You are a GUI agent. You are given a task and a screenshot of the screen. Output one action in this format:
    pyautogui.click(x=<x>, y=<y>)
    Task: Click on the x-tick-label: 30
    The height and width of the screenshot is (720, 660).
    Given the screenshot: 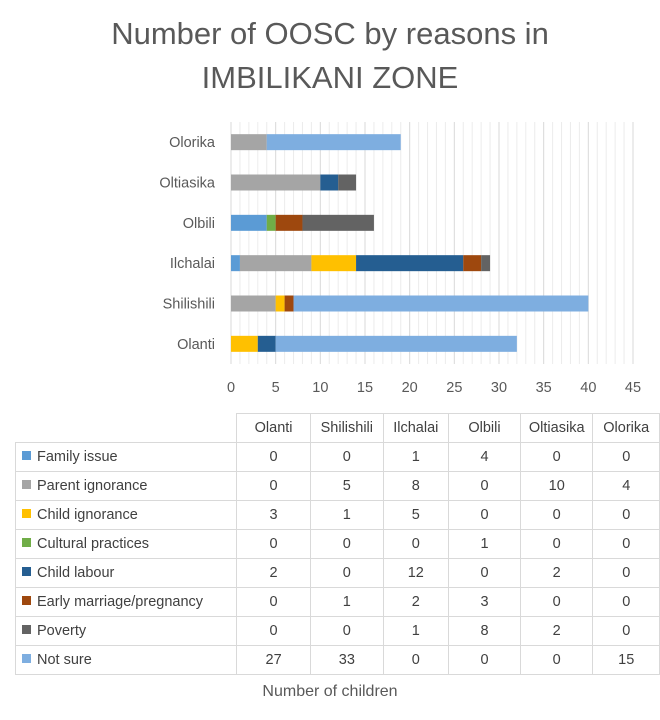 What is the action you would take?
    pyautogui.click(x=499, y=388)
    